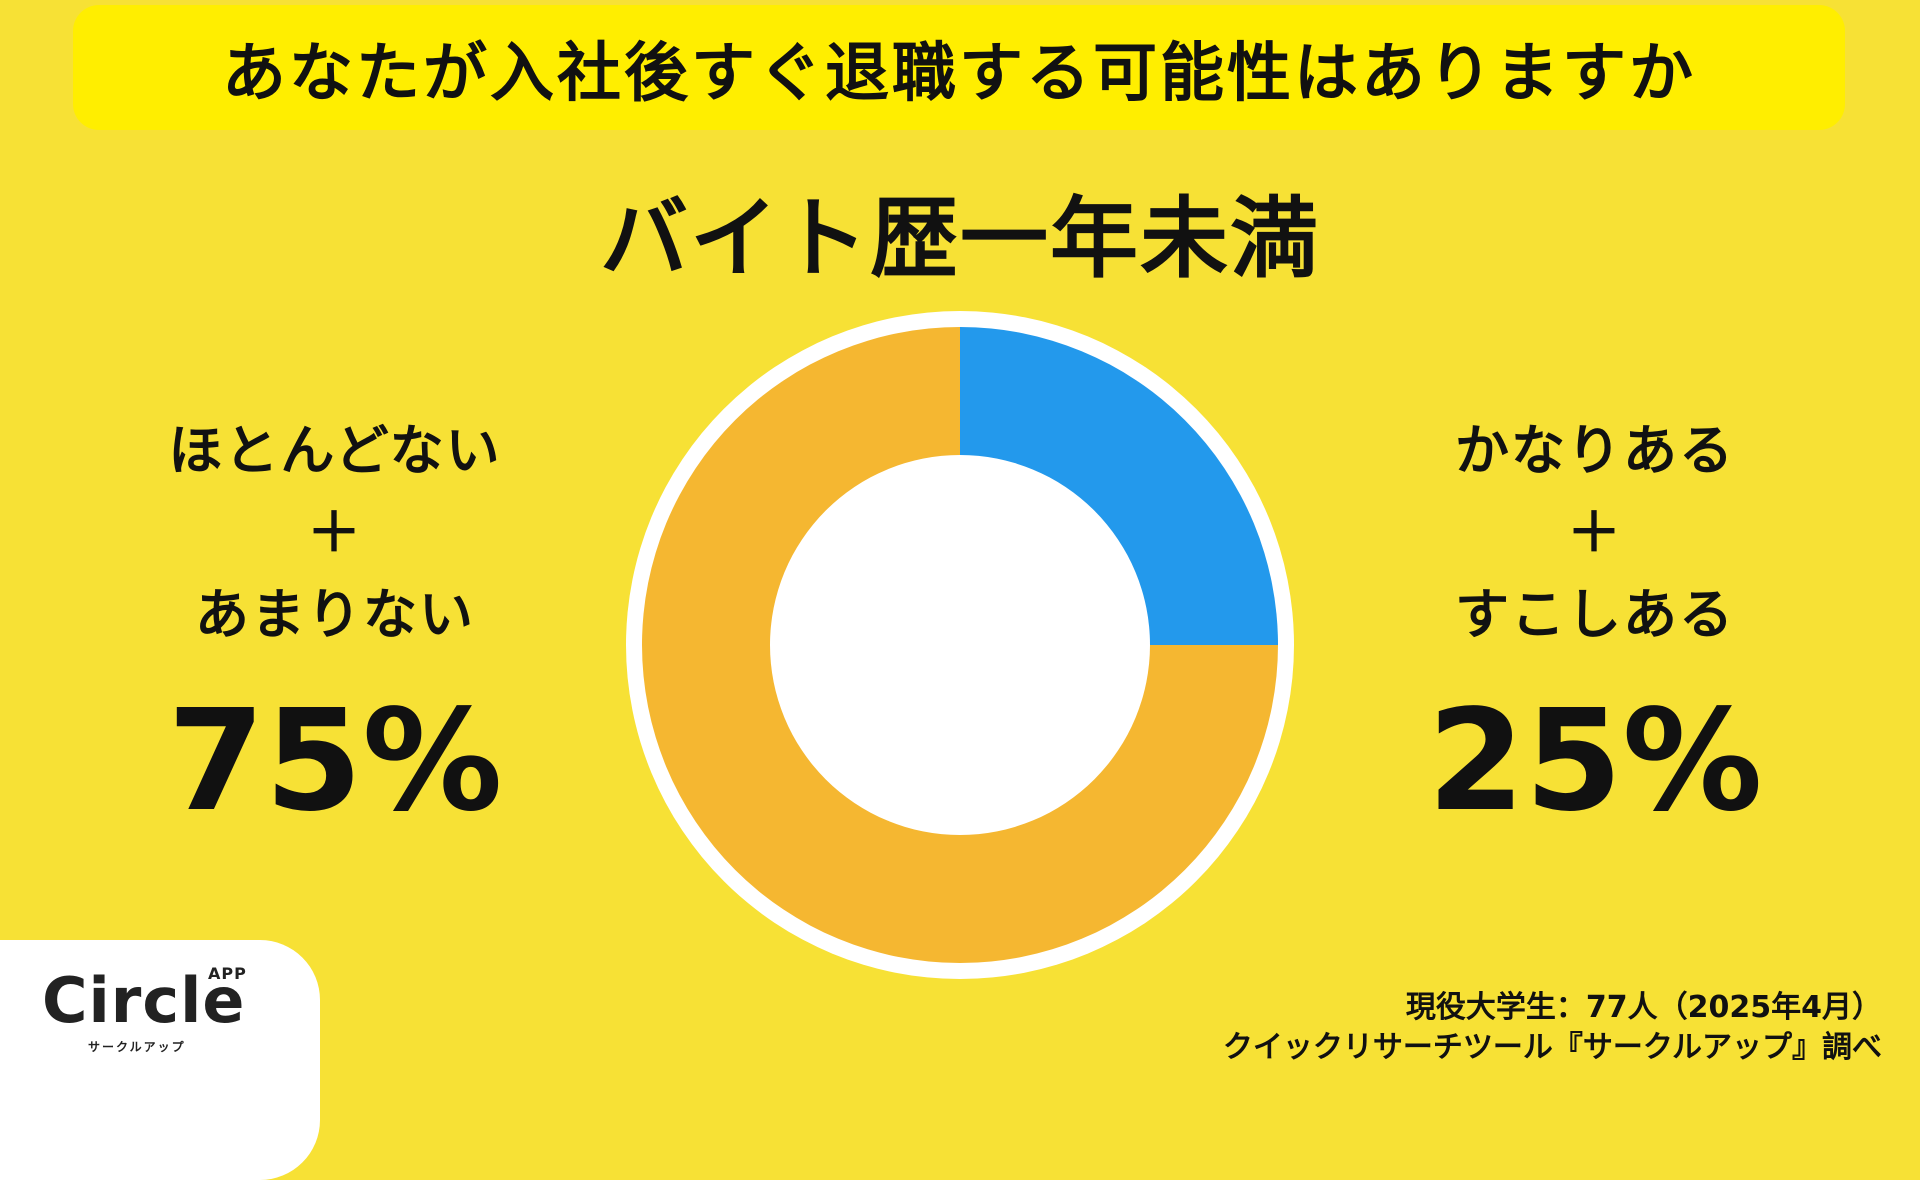 Image resolution: width=1920 pixels, height=1180 pixels. I want to click on logo-wordmark: Circle, so click(144, 1000).